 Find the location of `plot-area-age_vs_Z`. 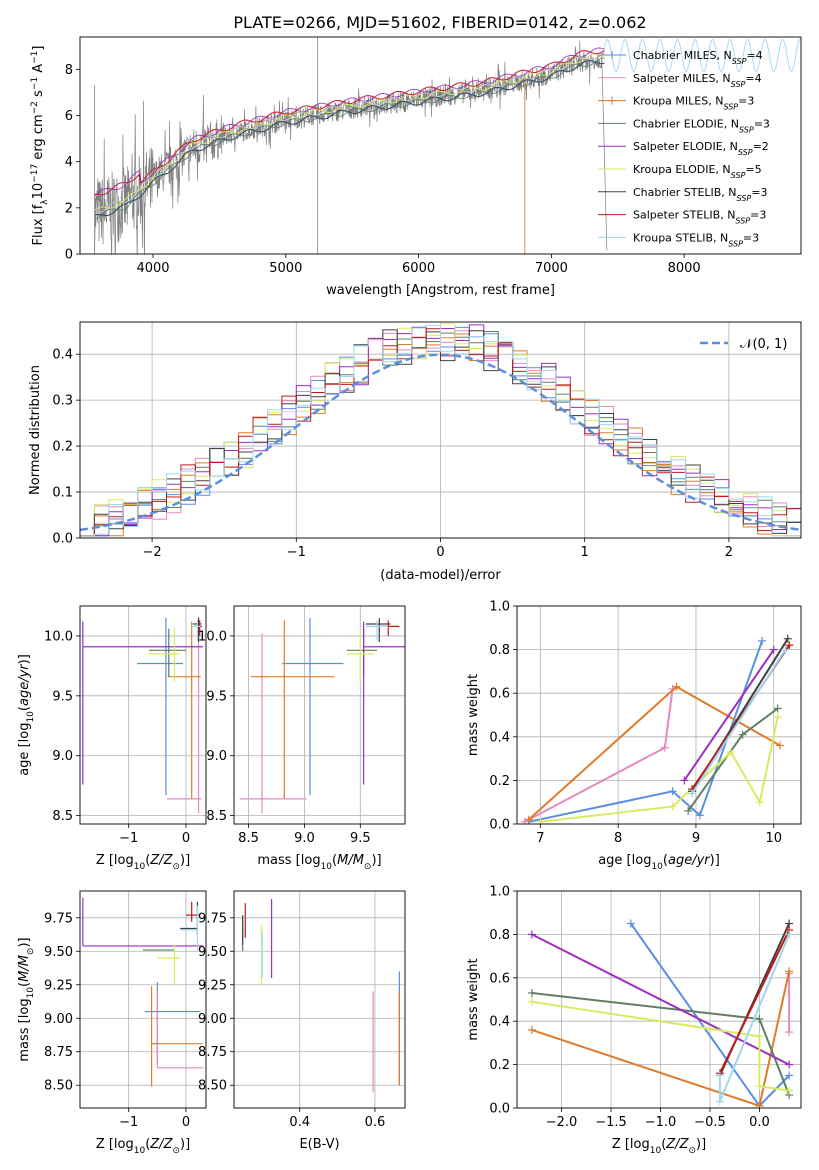

plot-area-age_vs_Z is located at coordinates (143, 715).